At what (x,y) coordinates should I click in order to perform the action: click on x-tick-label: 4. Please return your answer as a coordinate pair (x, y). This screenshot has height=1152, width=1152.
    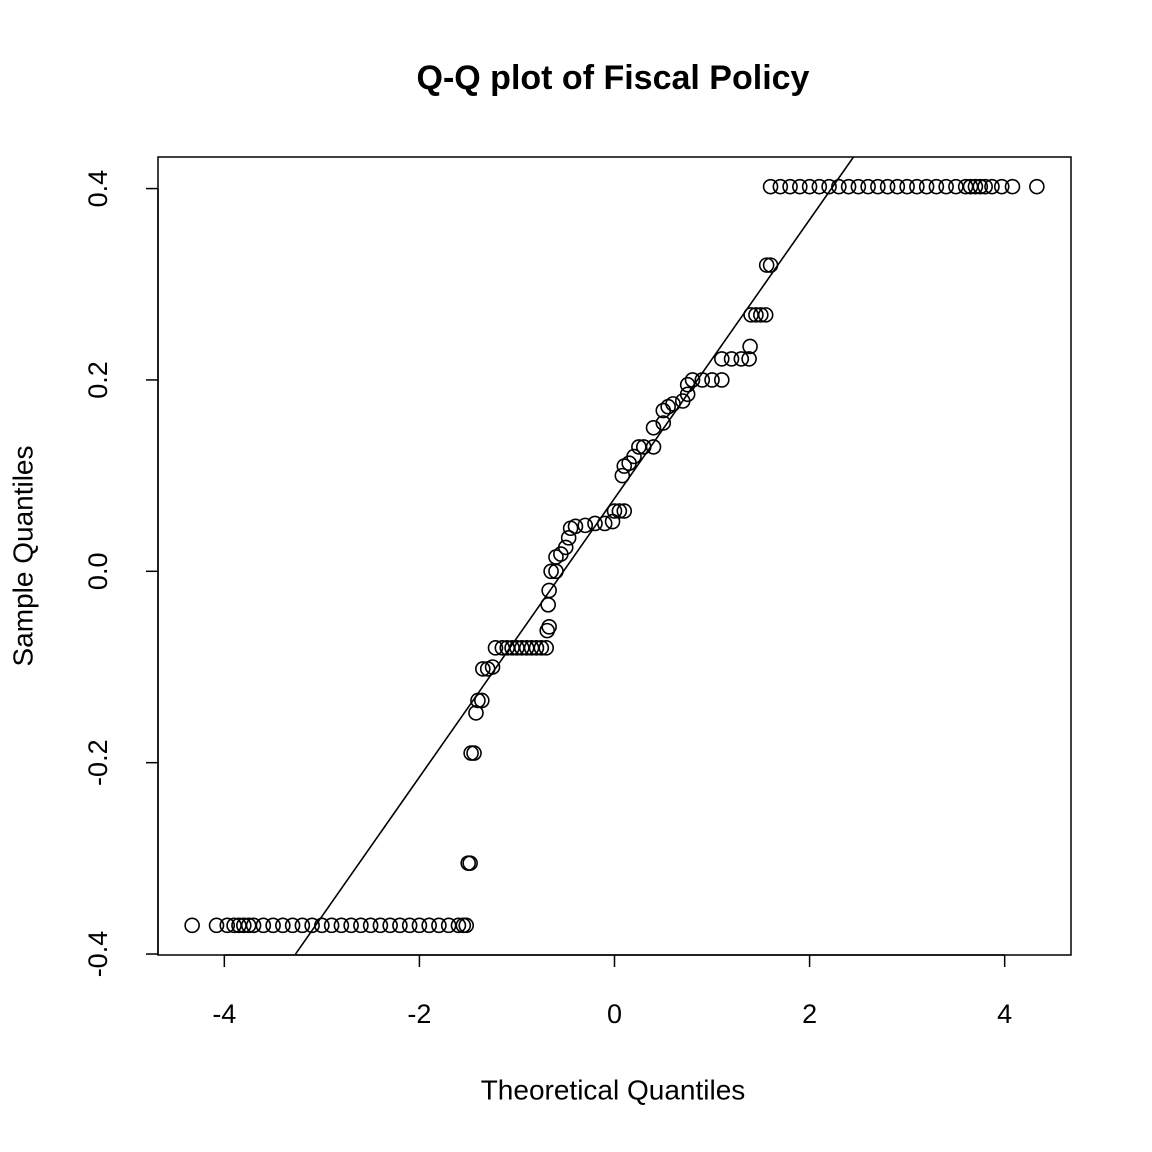
    Looking at the image, I should click on (1004, 1014).